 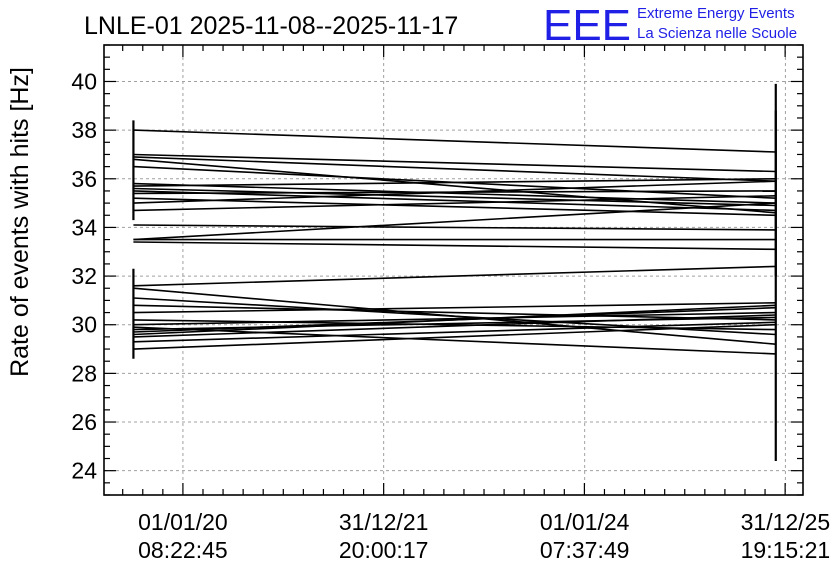 I want to click on y-tick-labels: 24 26 28 30 32 34 36 38 40, so click(x=84, y=275).